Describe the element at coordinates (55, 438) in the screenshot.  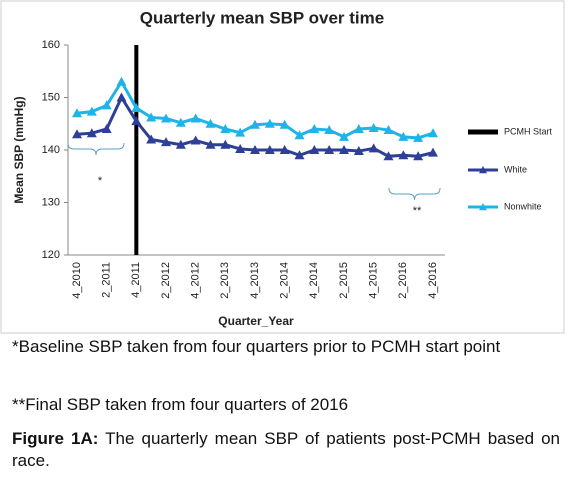
I see `figure-label: Figure 1A:` at that location.